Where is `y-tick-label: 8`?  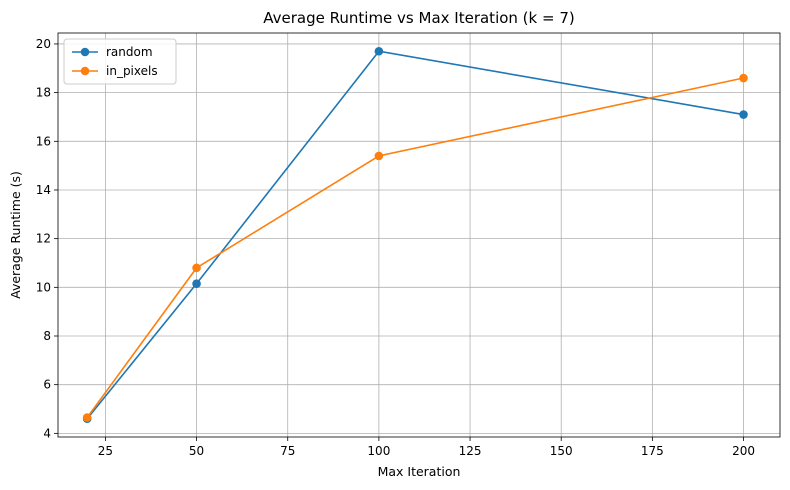
y-tick-label: 8 is located at coordinates (47, 336).